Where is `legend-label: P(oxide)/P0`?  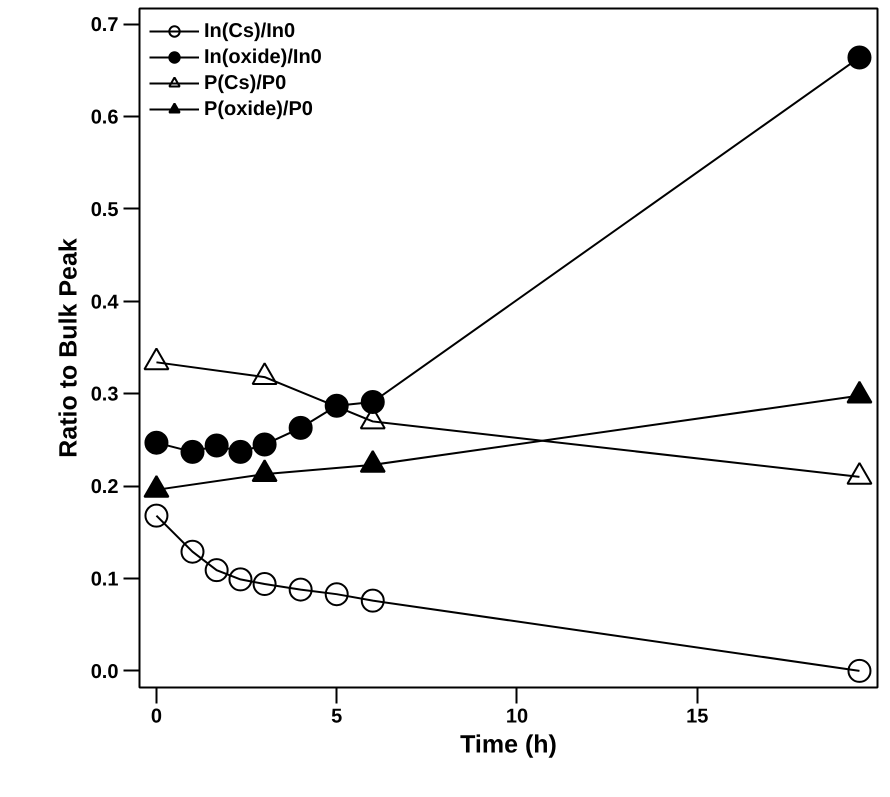
legend-label: P(oxide)/P0 is located at coordinates (258, 109).